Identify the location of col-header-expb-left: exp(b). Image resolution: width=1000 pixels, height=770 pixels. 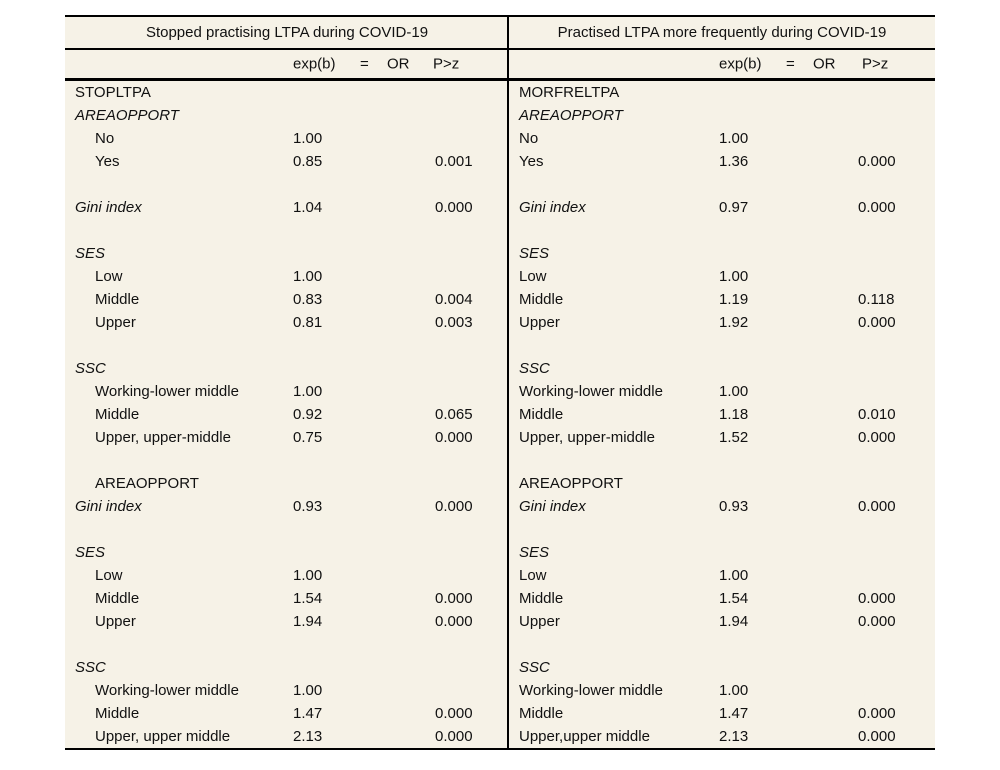
(314, 64).